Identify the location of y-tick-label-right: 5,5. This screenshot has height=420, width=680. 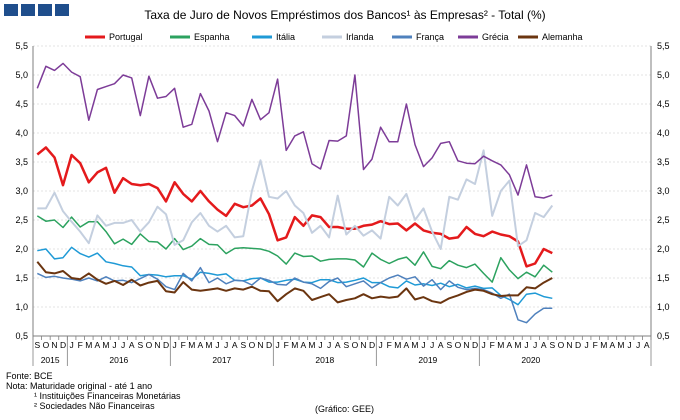
(663, 46).